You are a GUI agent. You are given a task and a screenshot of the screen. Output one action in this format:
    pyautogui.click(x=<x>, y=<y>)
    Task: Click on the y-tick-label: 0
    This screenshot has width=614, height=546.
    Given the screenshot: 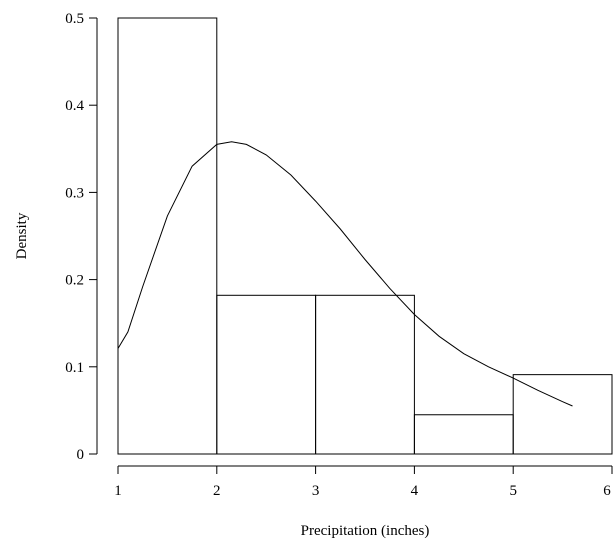 What is the action you would take?
    pyautogui.click(x=81, y=455)
    